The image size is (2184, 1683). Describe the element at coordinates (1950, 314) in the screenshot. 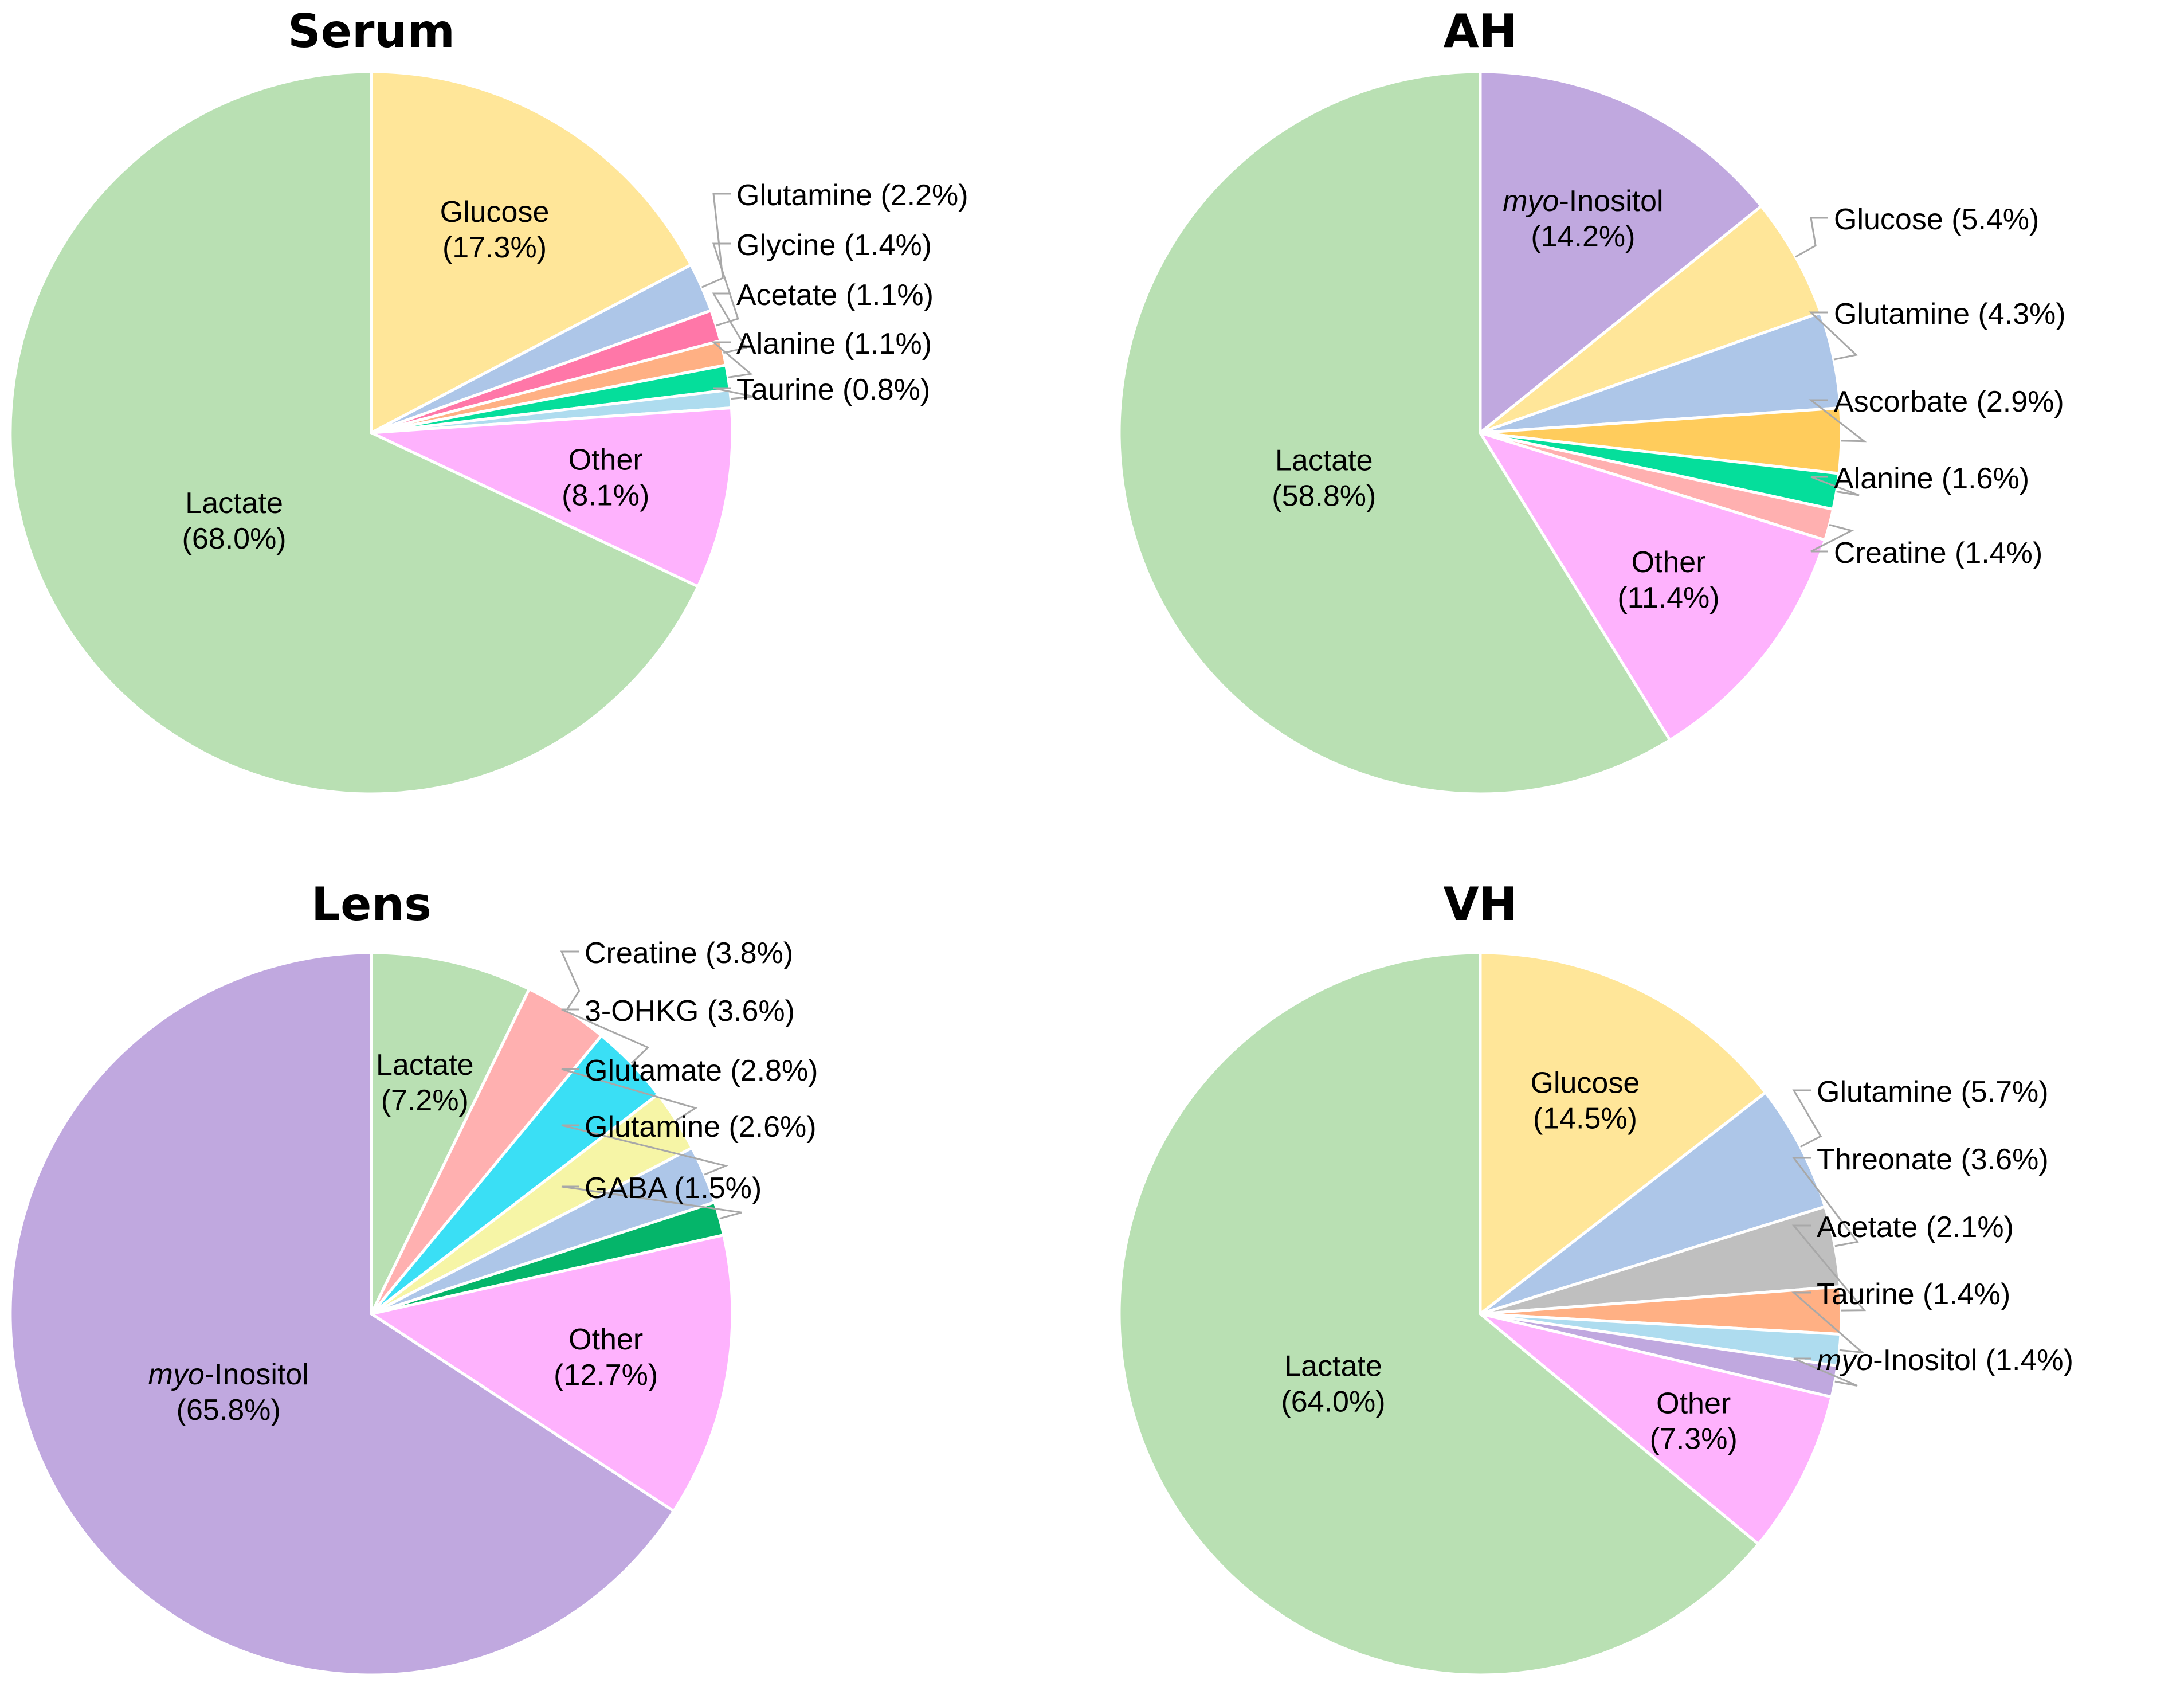

I see `ah-label-glutamine: Glutamine (4.3%)` at that location.